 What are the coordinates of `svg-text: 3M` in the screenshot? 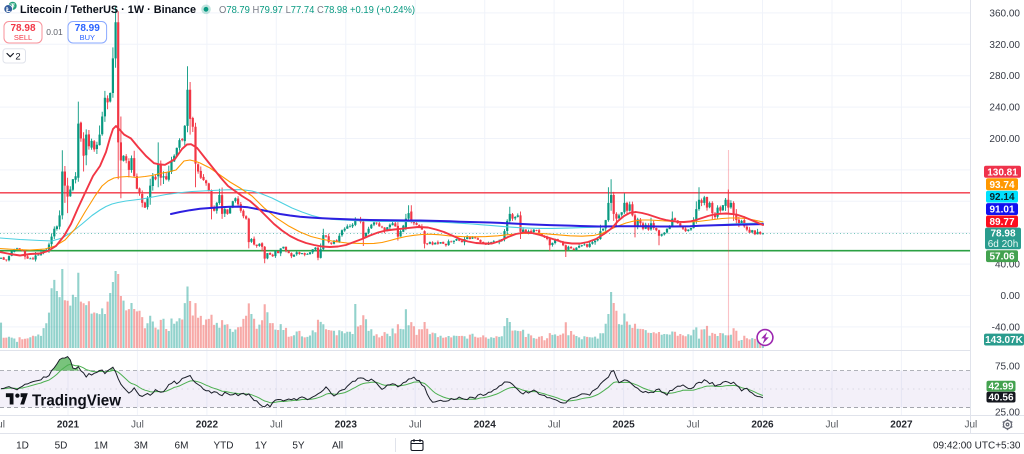 It's located at (141, 446).